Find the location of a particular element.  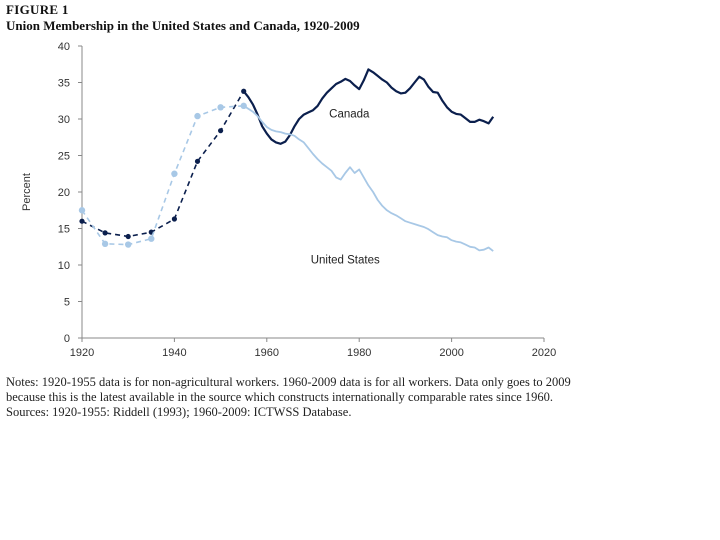

y-tick-label: 0 is located at coordinates (67, 339).